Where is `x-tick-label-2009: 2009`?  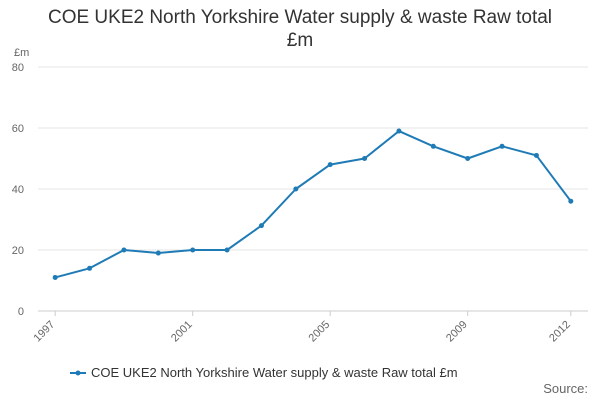
x-tick-label-2009: 2009 is located at coordinates (457, 332).